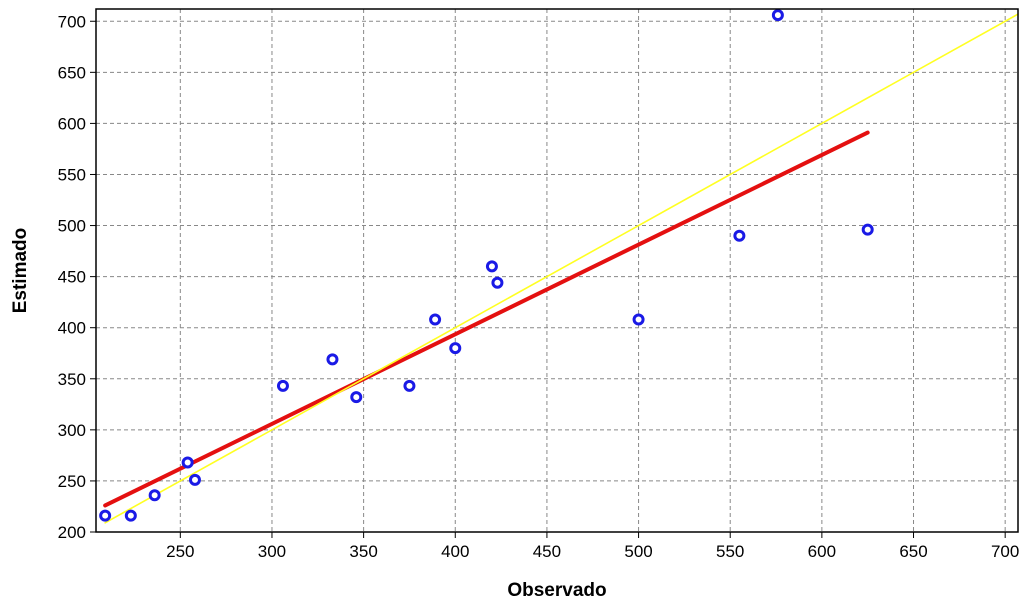 The width and height of the screenshot is (1032, 604). I want to click on y-tick-label: 700, so click(72, 21).